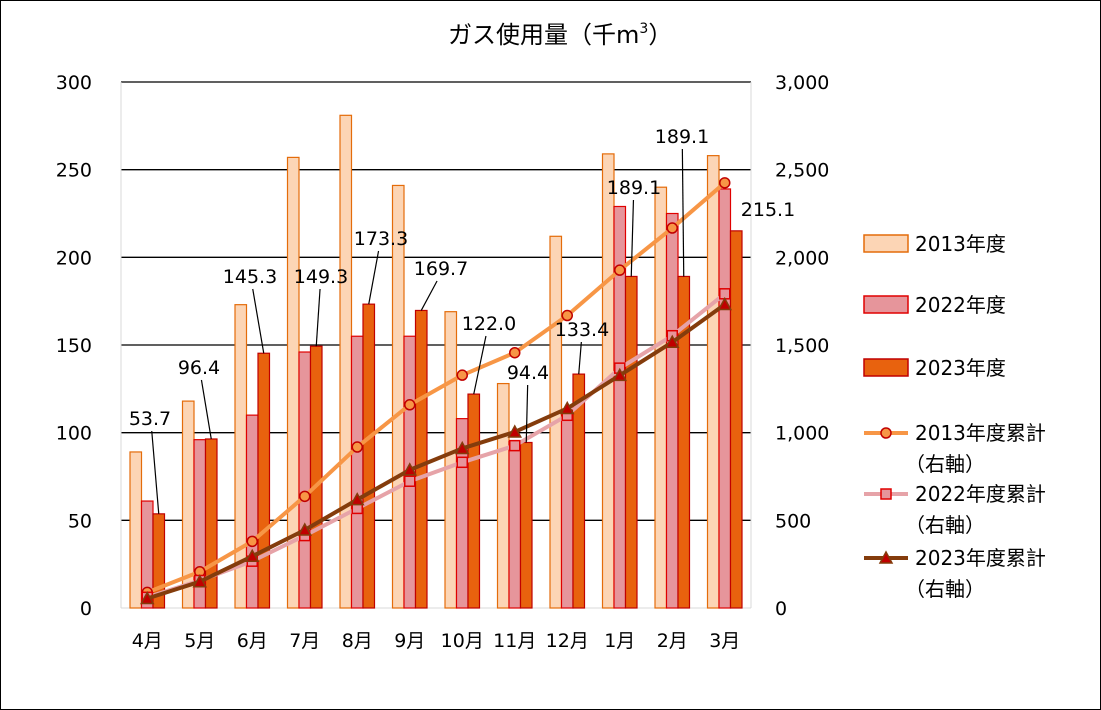 The image size is (1101, 710). I want to click on bar-3-data-label: 173.3, so click(381, 239).